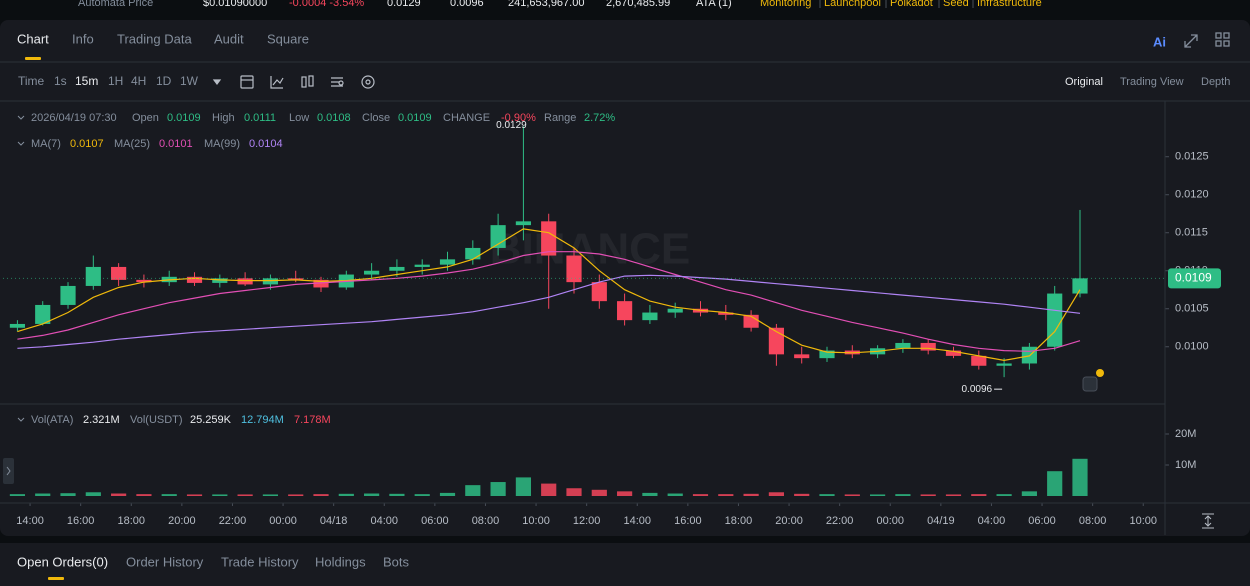  What do you see at coordinates (599, 118) in the screenshot?
I see `legend-value: 2.72%` at bounding box center [599, 118].